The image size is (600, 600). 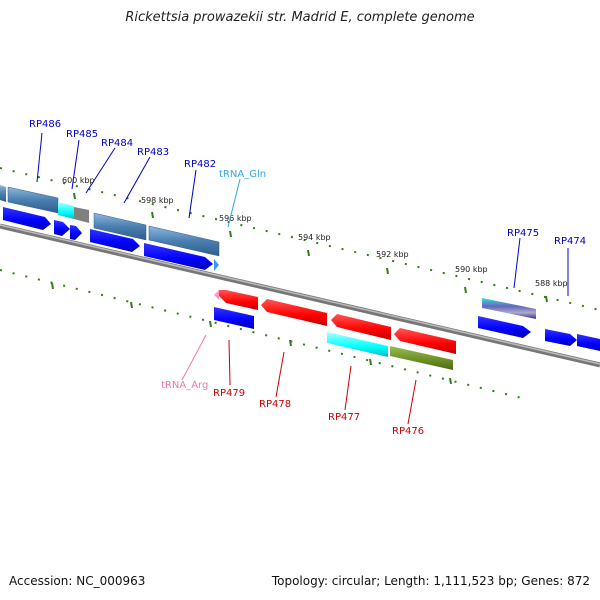 What do you see at coordinates (421, 358) in the screenshot?
I see `gene-feature-rp476` at bounding box center [421, 358].